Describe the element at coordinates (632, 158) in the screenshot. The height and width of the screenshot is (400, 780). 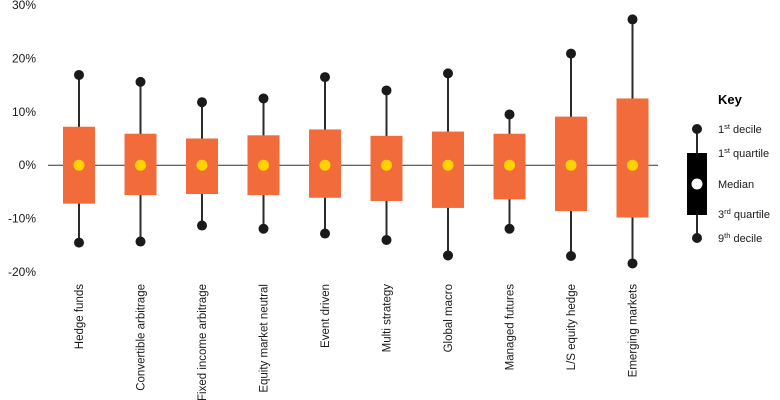
I see `quartile-box` at that location.